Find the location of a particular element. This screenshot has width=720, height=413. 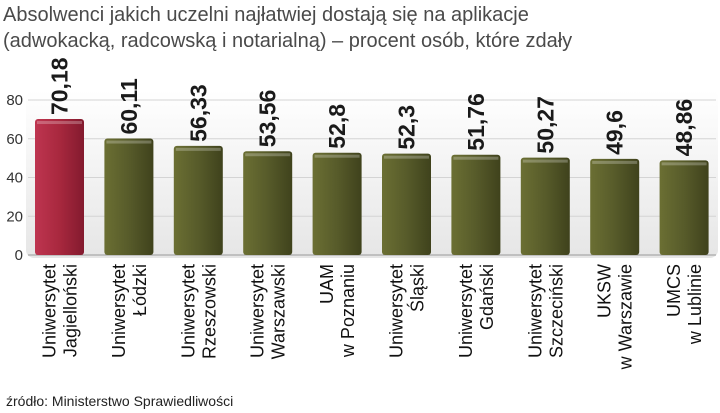

value-label: 60,11 is located at coordinates (129, 106).